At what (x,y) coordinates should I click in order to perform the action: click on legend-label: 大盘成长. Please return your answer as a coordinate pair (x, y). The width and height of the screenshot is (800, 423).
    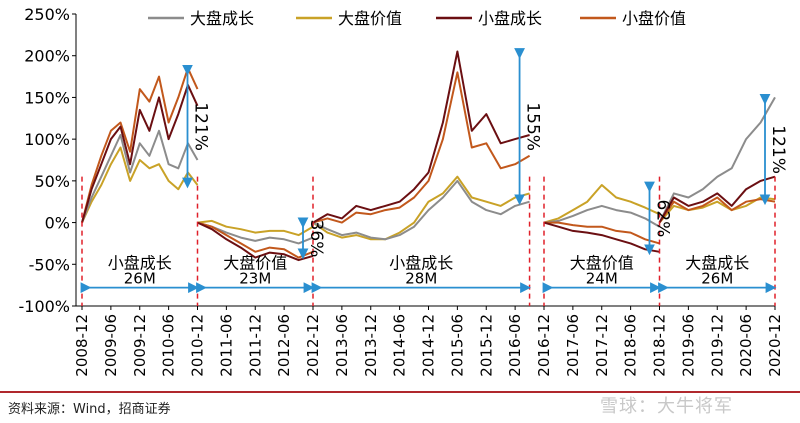
    Looking at the image, I should click on (222, 18).